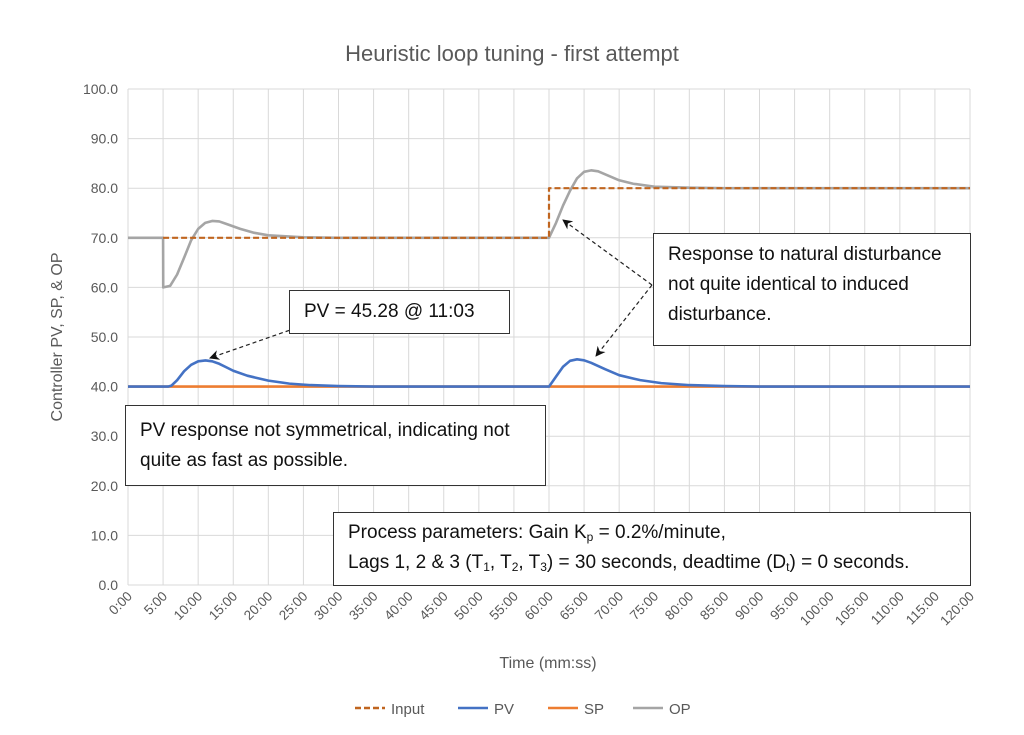 Image resolution: width=1024 pixels, height=735 pixels. I want to click on y-tick-label: 10.0, so click(104, 535).